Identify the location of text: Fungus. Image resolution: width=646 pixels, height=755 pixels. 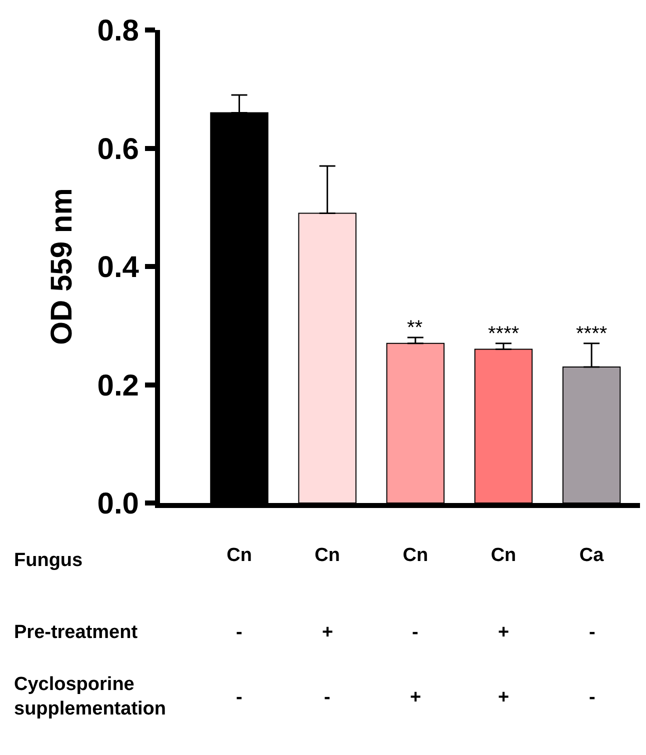
(48, 560).